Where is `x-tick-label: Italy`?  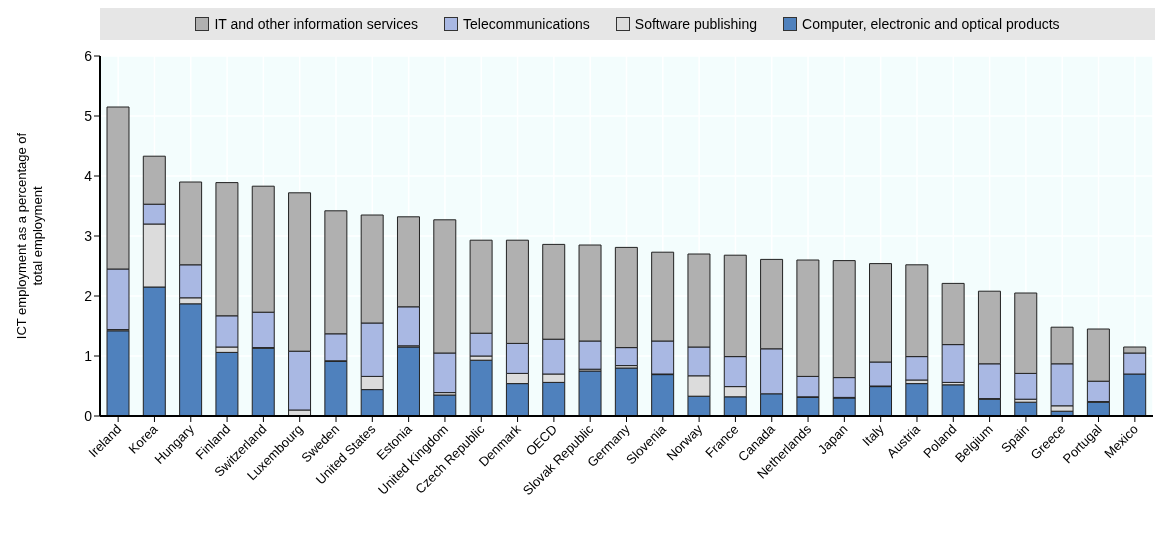
x-tick-label: Italy is located at coordinates (873, 435).